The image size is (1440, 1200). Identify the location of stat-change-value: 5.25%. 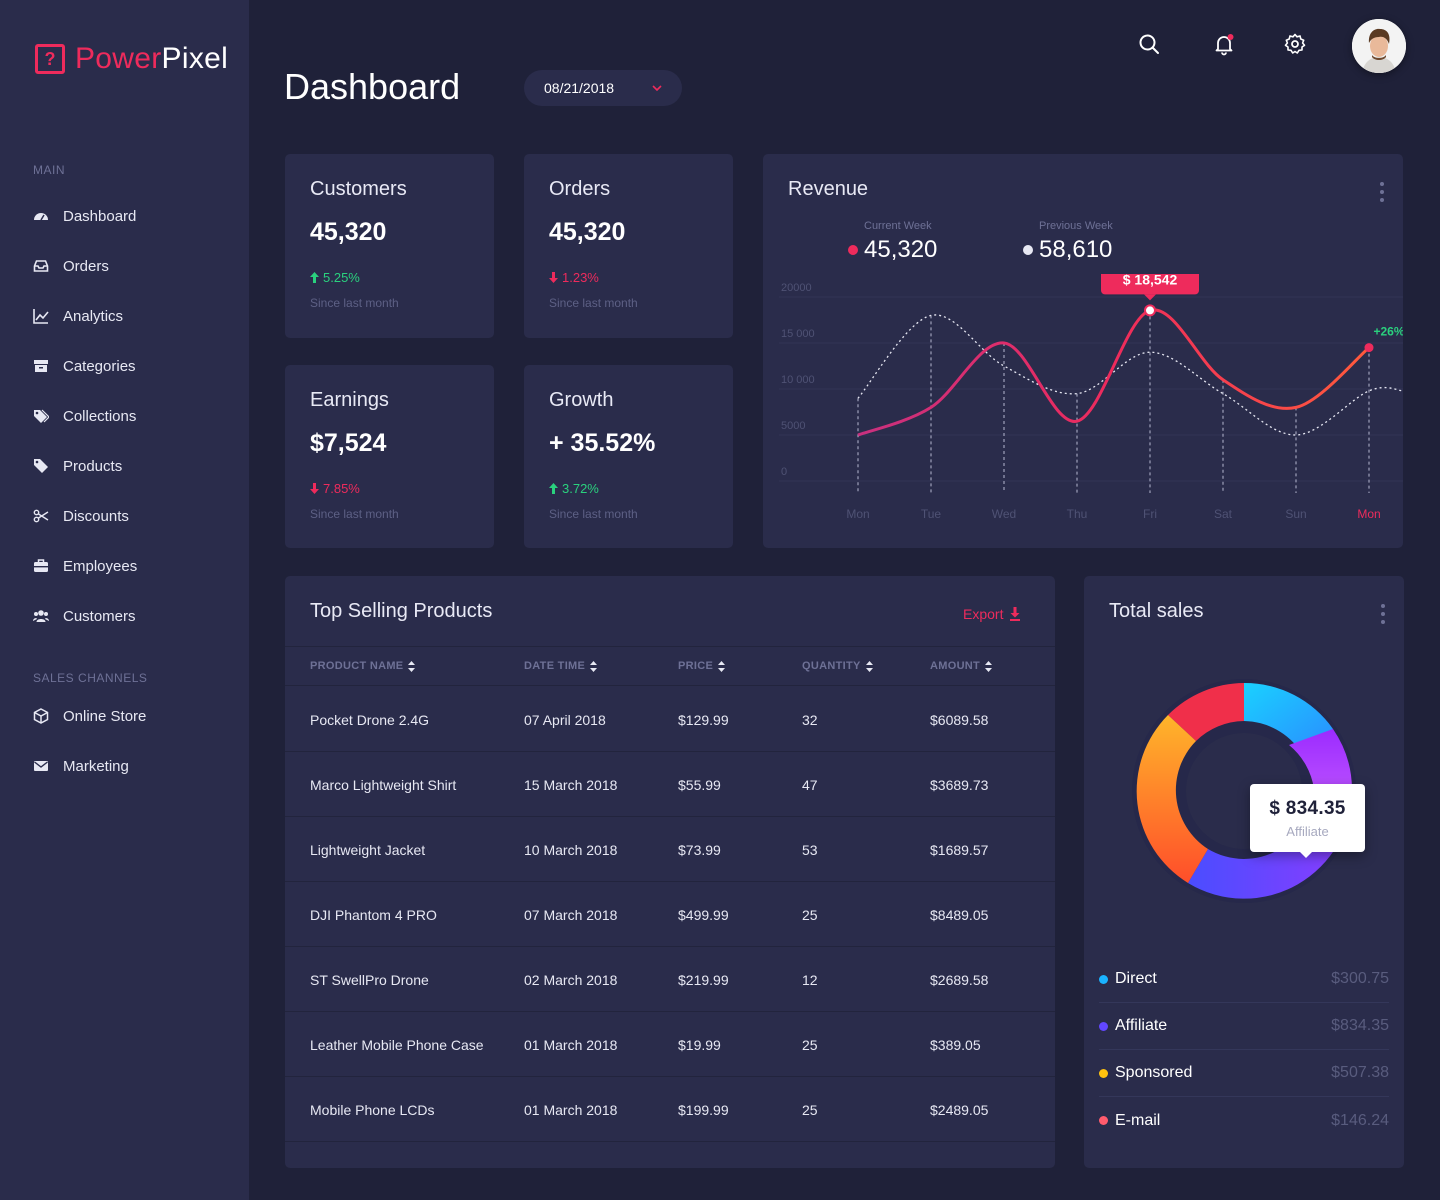
(341, 277).